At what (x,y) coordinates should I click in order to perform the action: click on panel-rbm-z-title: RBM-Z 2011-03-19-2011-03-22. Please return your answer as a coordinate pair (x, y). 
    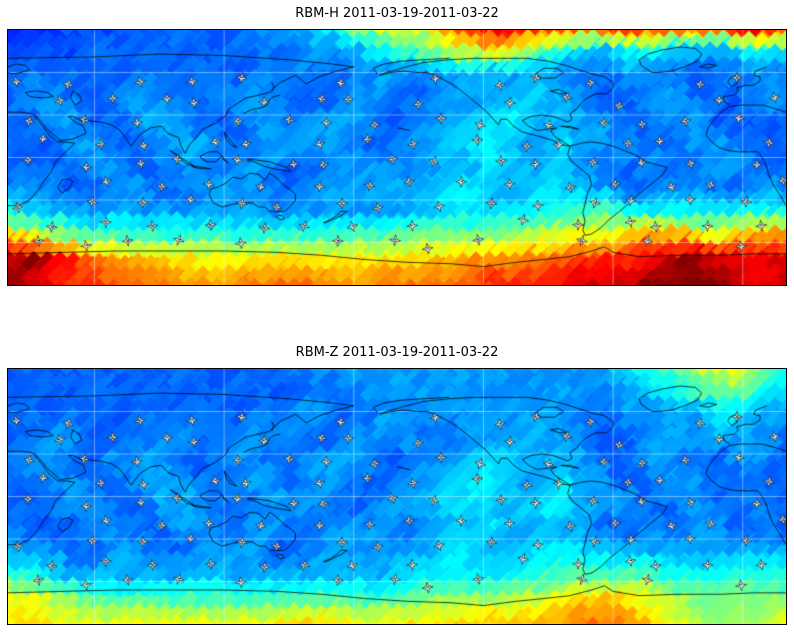
    Looking at the image, I should click on (397, 352).